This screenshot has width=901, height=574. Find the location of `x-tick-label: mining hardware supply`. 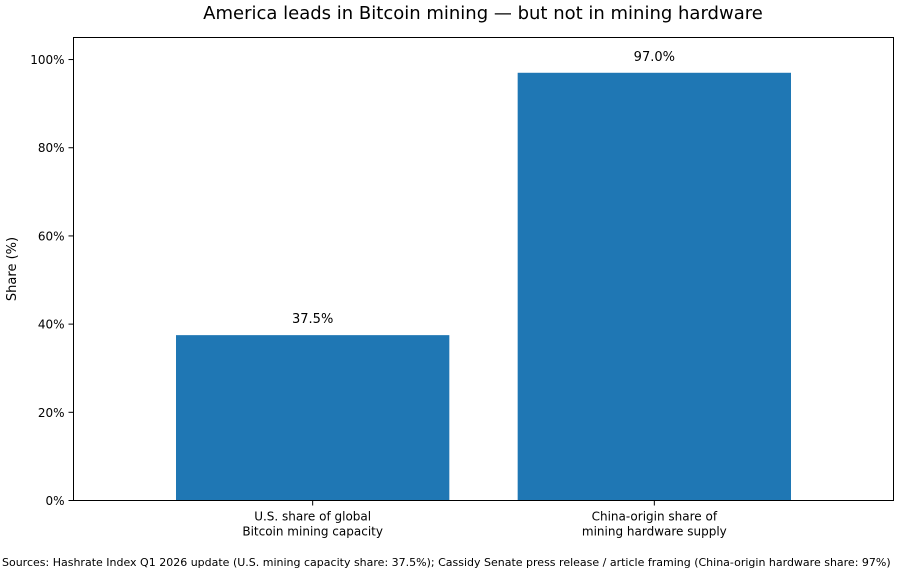

x-tick-label: mining hardware supply is located at coordinates (654, 532).